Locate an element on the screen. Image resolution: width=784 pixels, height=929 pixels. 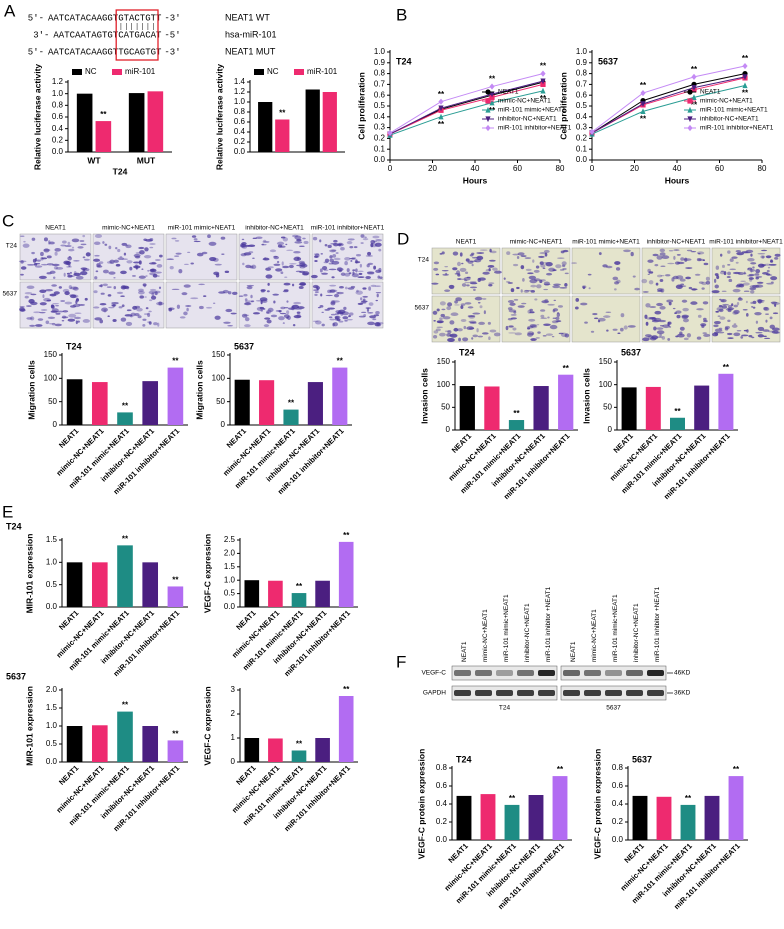
seq-site: CATGACA is located at coordinates (137, 35).